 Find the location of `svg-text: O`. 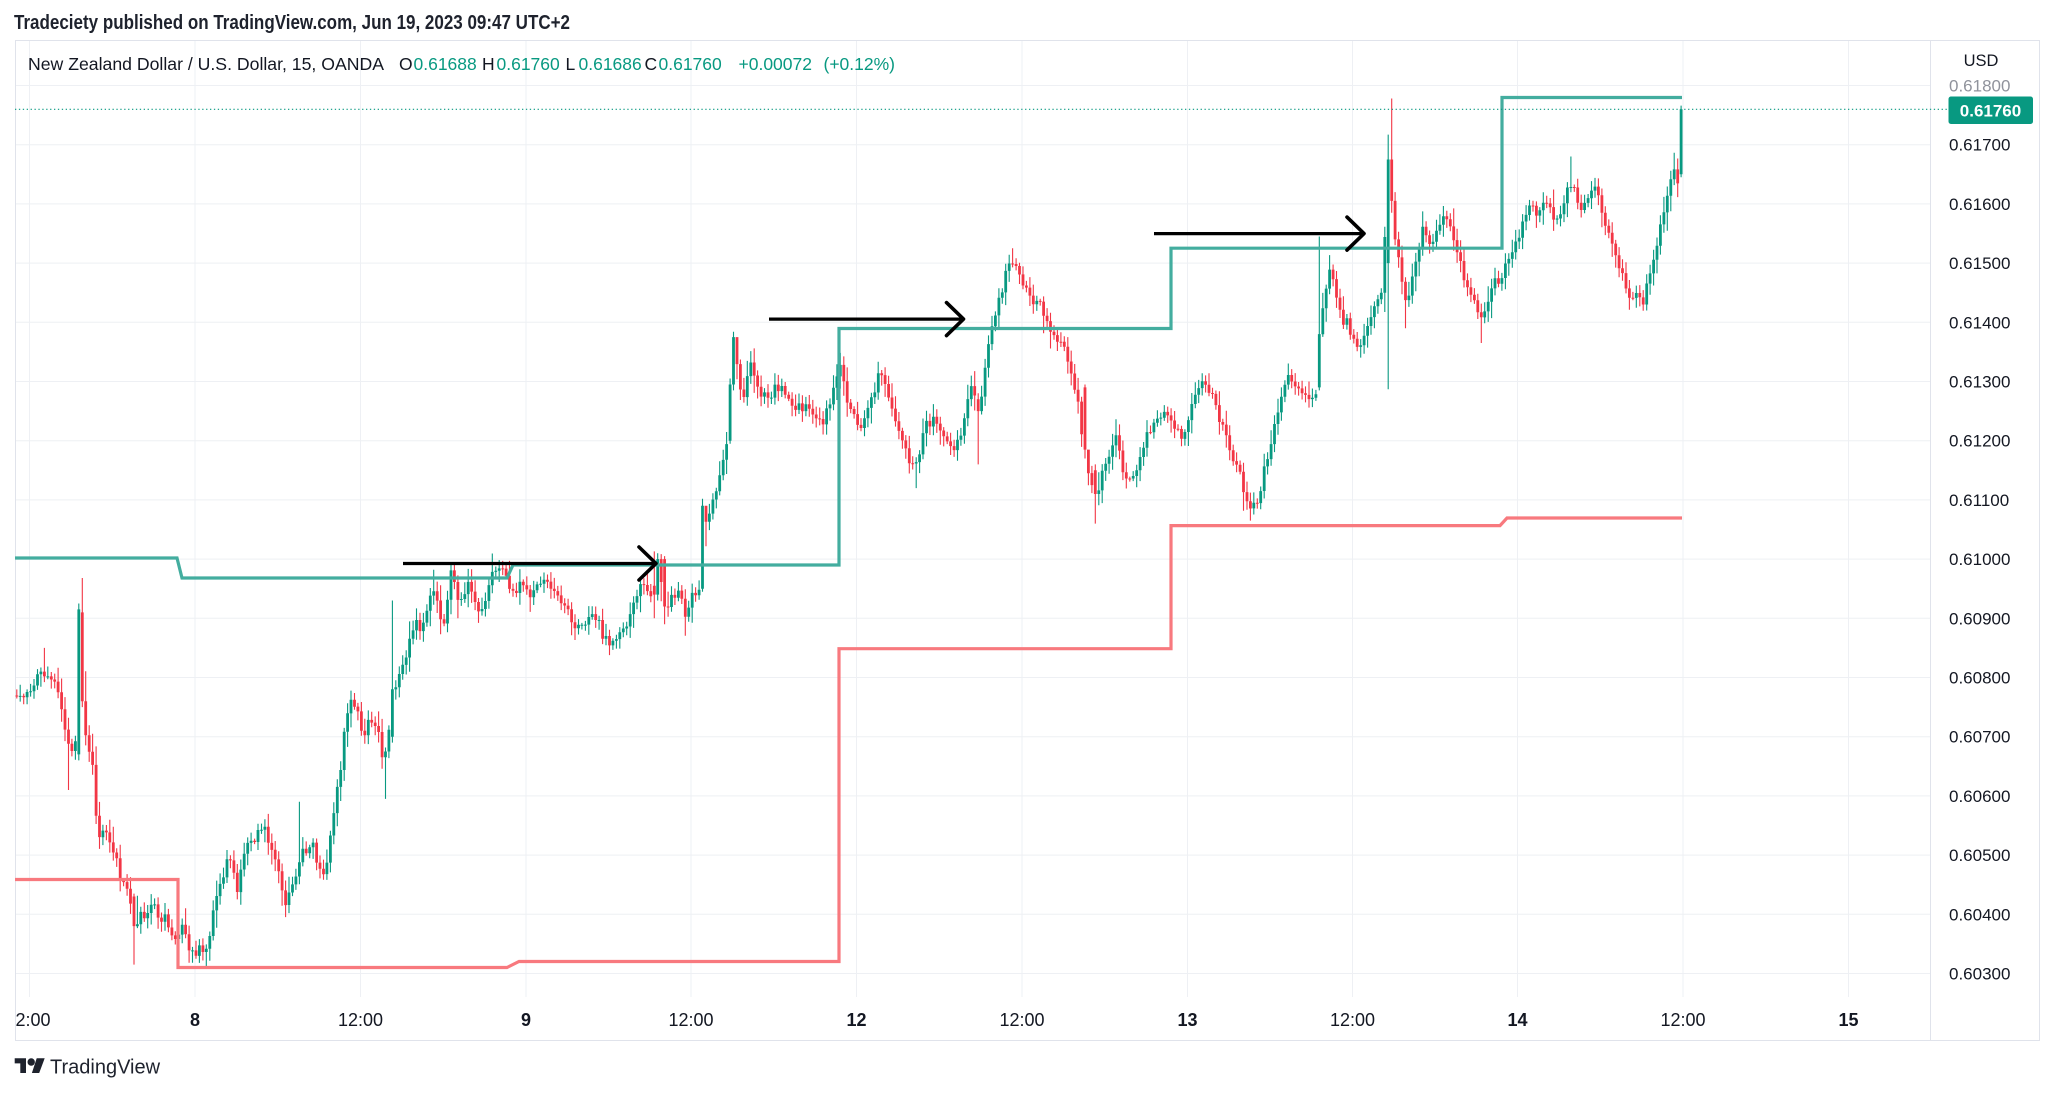

svg-text: O is located at coordinates (406, 64).